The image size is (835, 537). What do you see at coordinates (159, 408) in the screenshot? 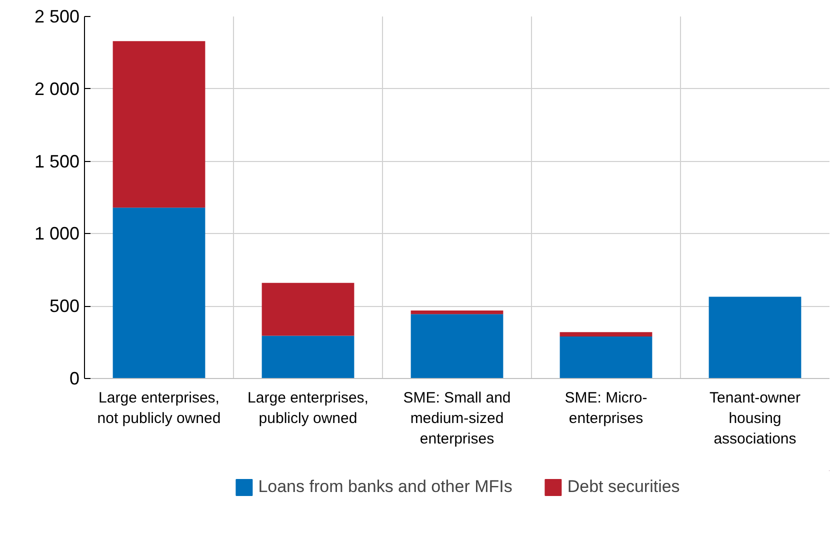
I see `x-tick-label: Large enterprises, not publicly owned` at bounding box center [159, 408].